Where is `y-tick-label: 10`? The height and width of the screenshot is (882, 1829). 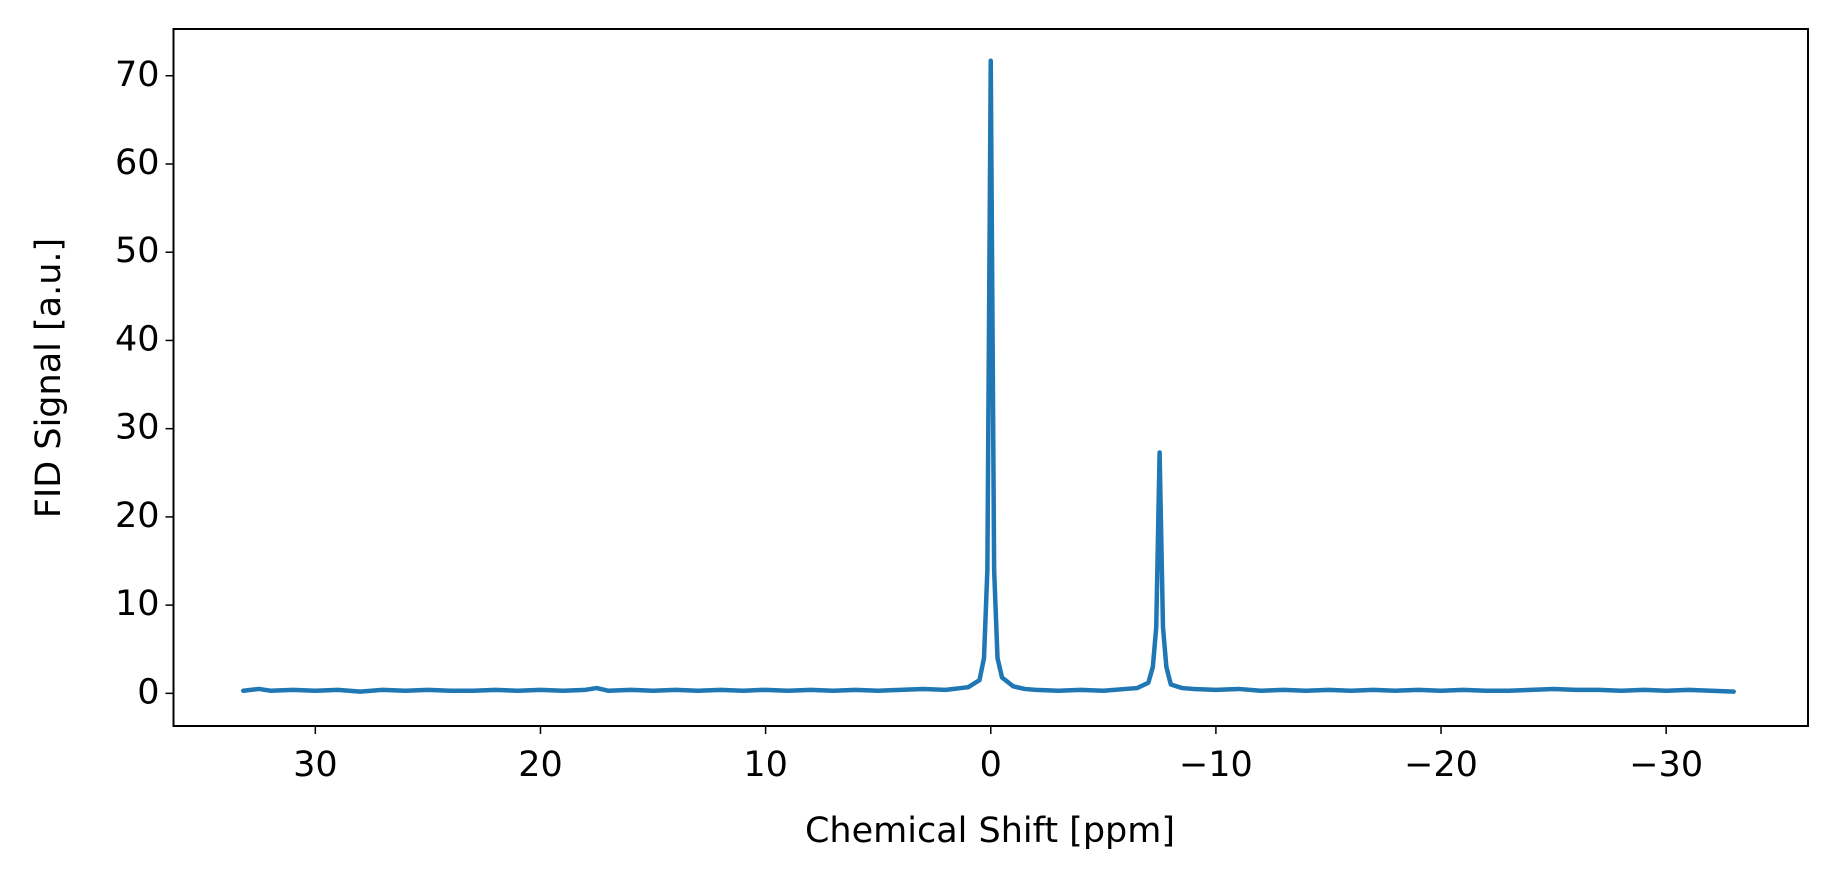 y-tick-label: 10 is located at coordinates (137, 604).